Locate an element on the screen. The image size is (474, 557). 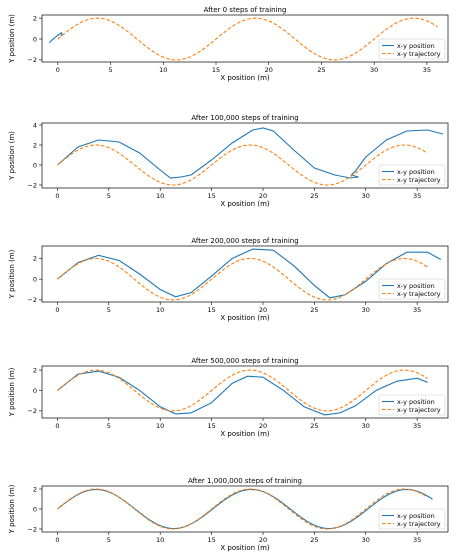
chart-title: After 1,000,000 steps of training is located at coordinates (245, 481).